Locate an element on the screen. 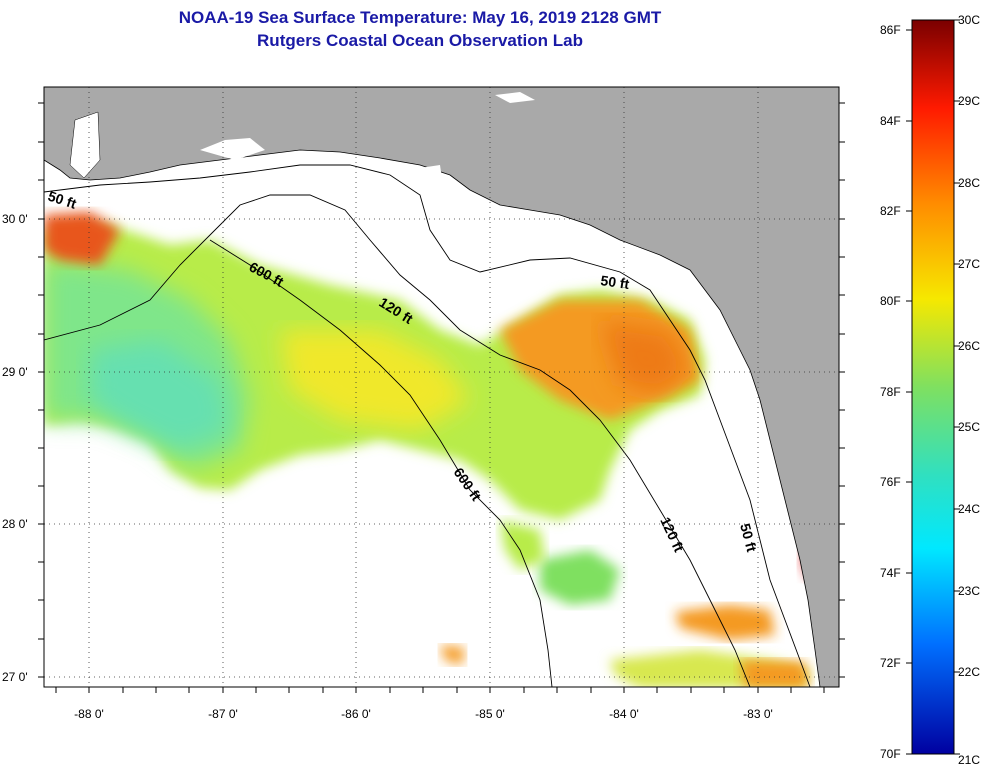 Image resolution: width=992 pixels, height=770 pixels. colorbar-f-label: 84F is located at coordinates (890, 121).